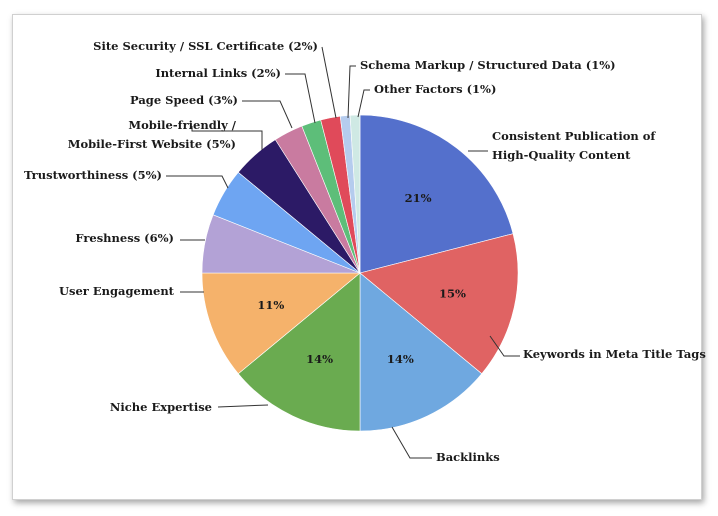 This screenshot has height=516, width=718. I want to click on slice-percent-label-4: 11%, so click(270, 305).